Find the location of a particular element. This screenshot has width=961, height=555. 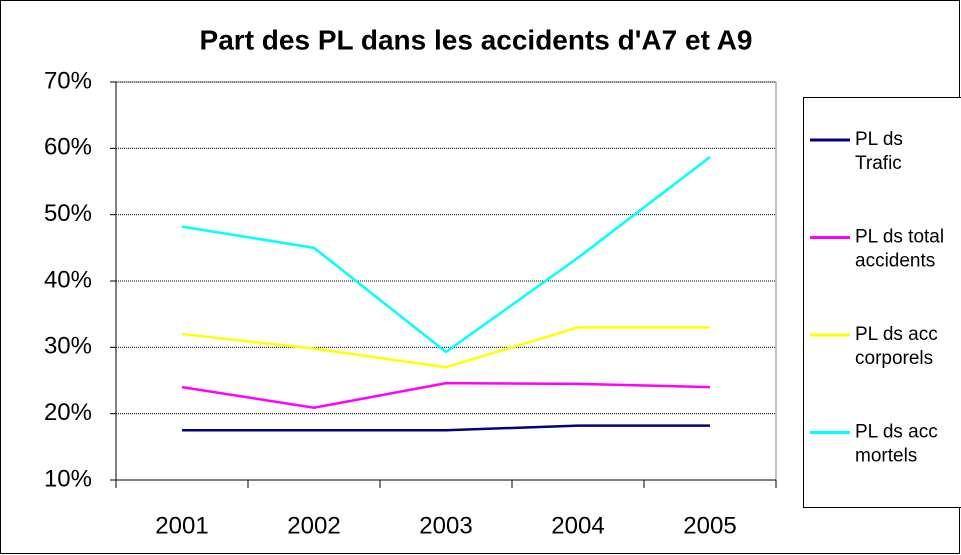

x-tick-label: 2002 is located at coordinates (313, 525).